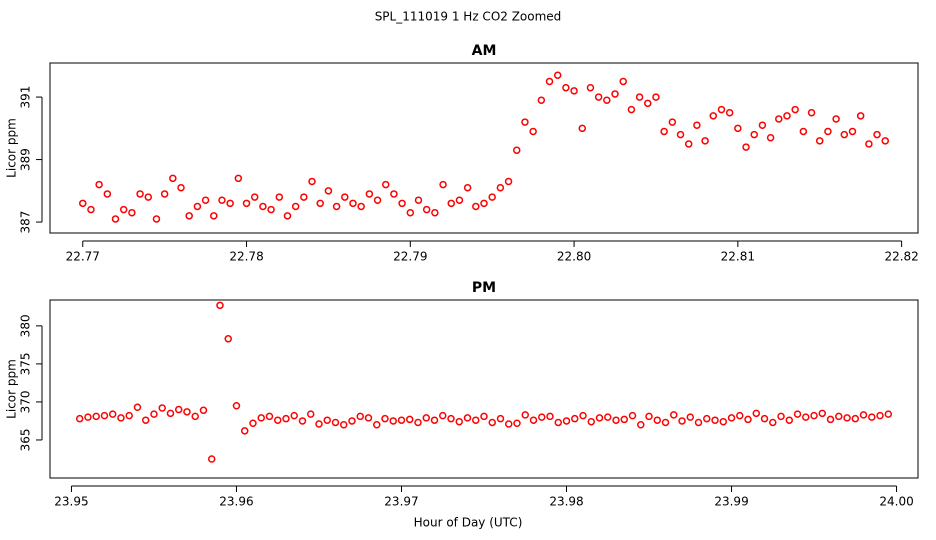 The height and width of the screenshot is (540, 936). Describe the element at coordinates (738, 257) in the screenshot. I see `x-tick-label: 22.81` at that location.